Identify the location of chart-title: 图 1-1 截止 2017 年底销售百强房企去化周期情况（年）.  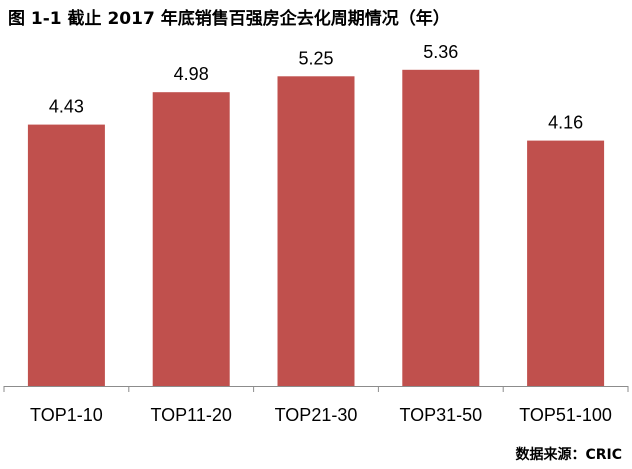
(229, 19).